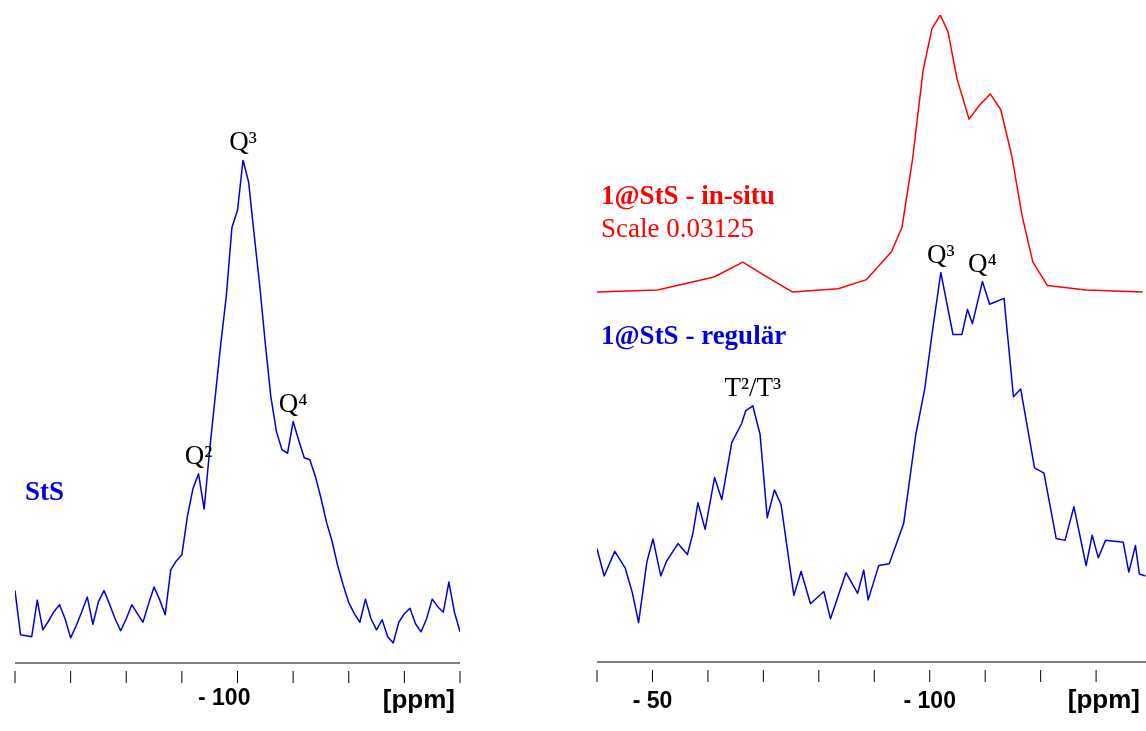  Describe the element at coordinates (652, 700) in the screenshot. I see `x-tick-label: - 50` at that location.